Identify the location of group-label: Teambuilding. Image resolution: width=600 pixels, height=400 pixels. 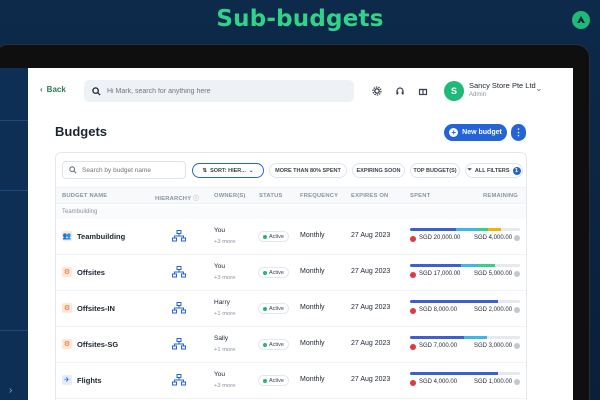
(291, 212).